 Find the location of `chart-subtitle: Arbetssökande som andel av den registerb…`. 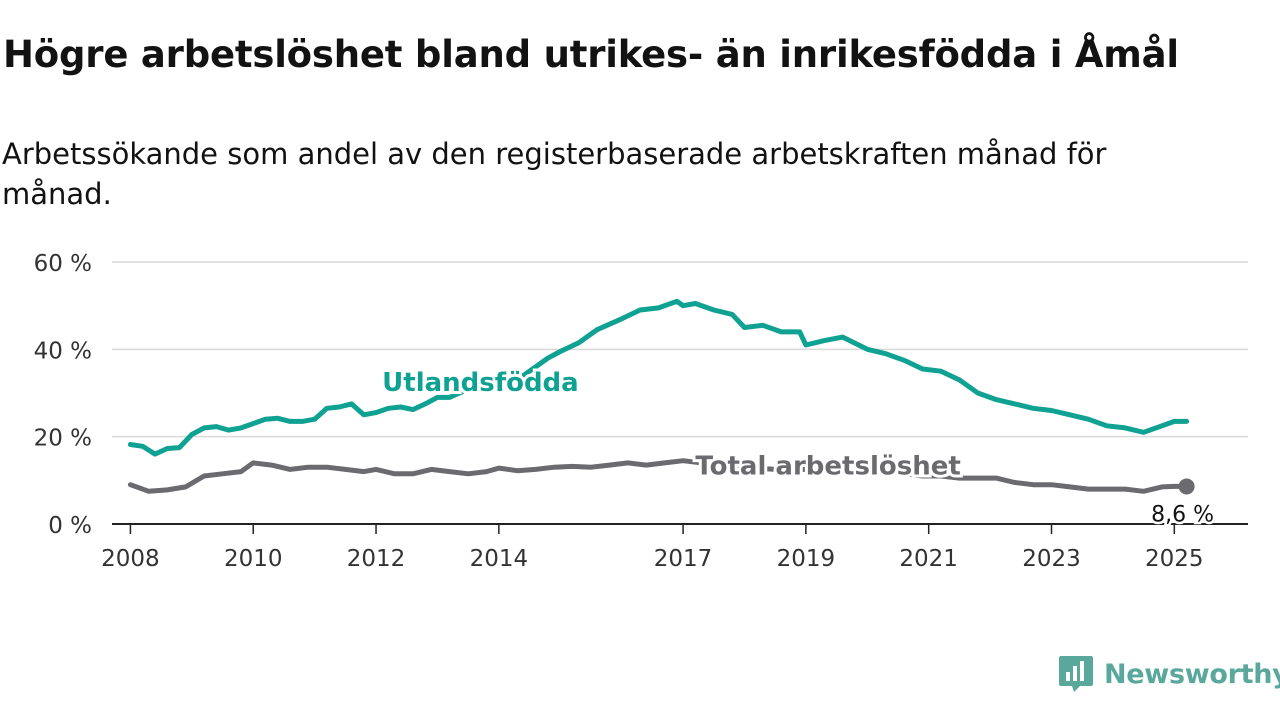

chart-subtitle: Arbetssökande som andel av den registerb… is located at coordinates (554, 174).